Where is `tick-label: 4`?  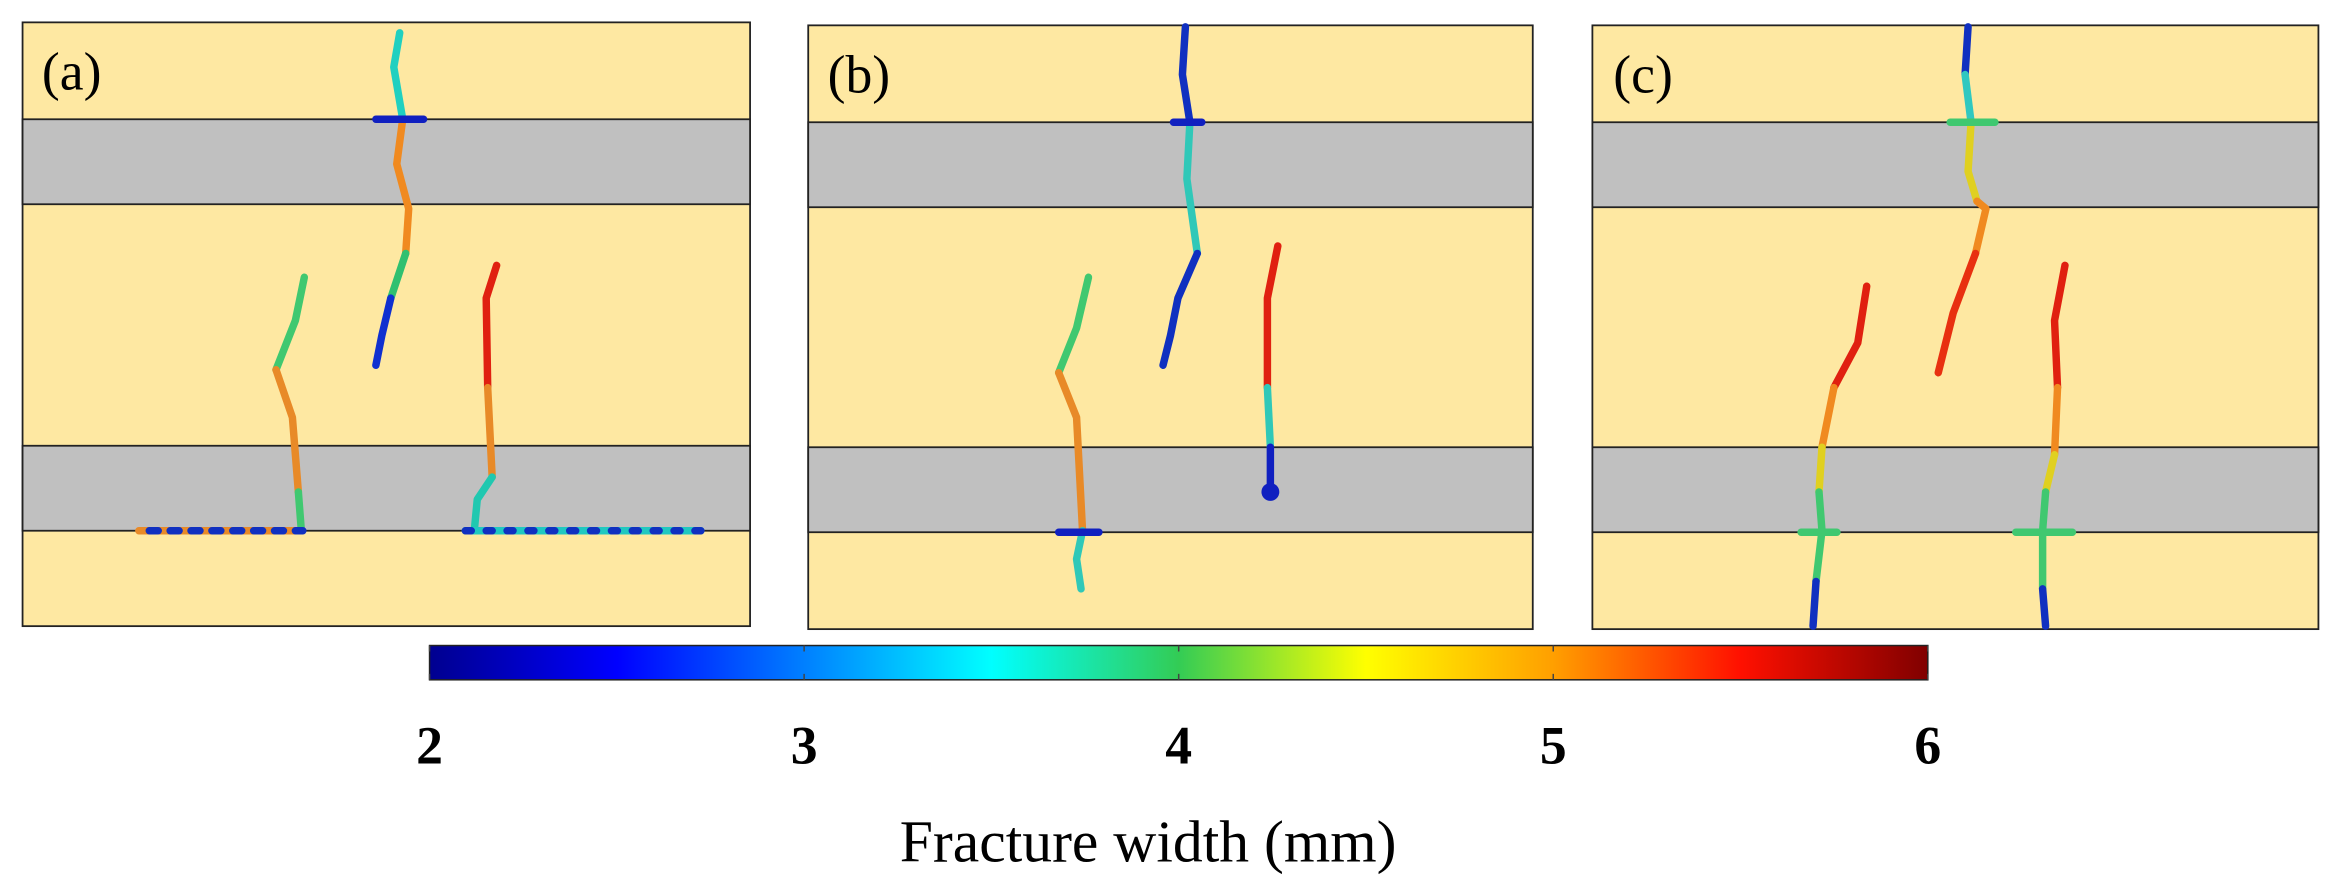
tick-label: 4 is located at coordinates (1178, 745).